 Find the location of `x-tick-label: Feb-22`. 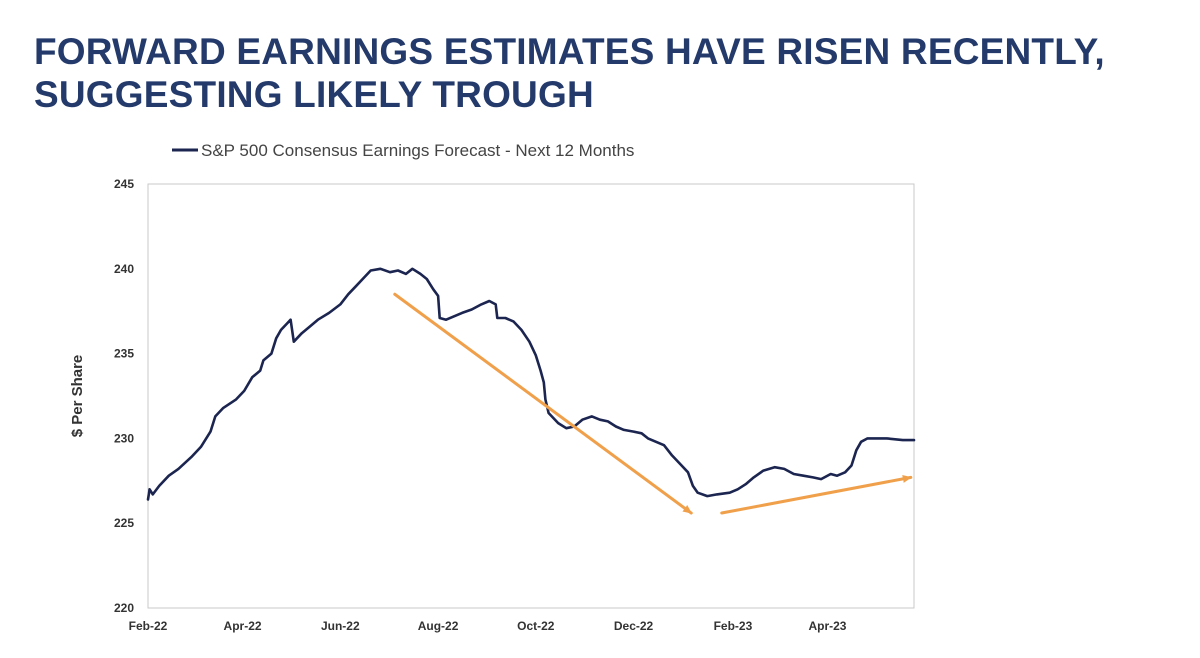

x-tick-label: Feb-22 is located at coordinates (148, 626).